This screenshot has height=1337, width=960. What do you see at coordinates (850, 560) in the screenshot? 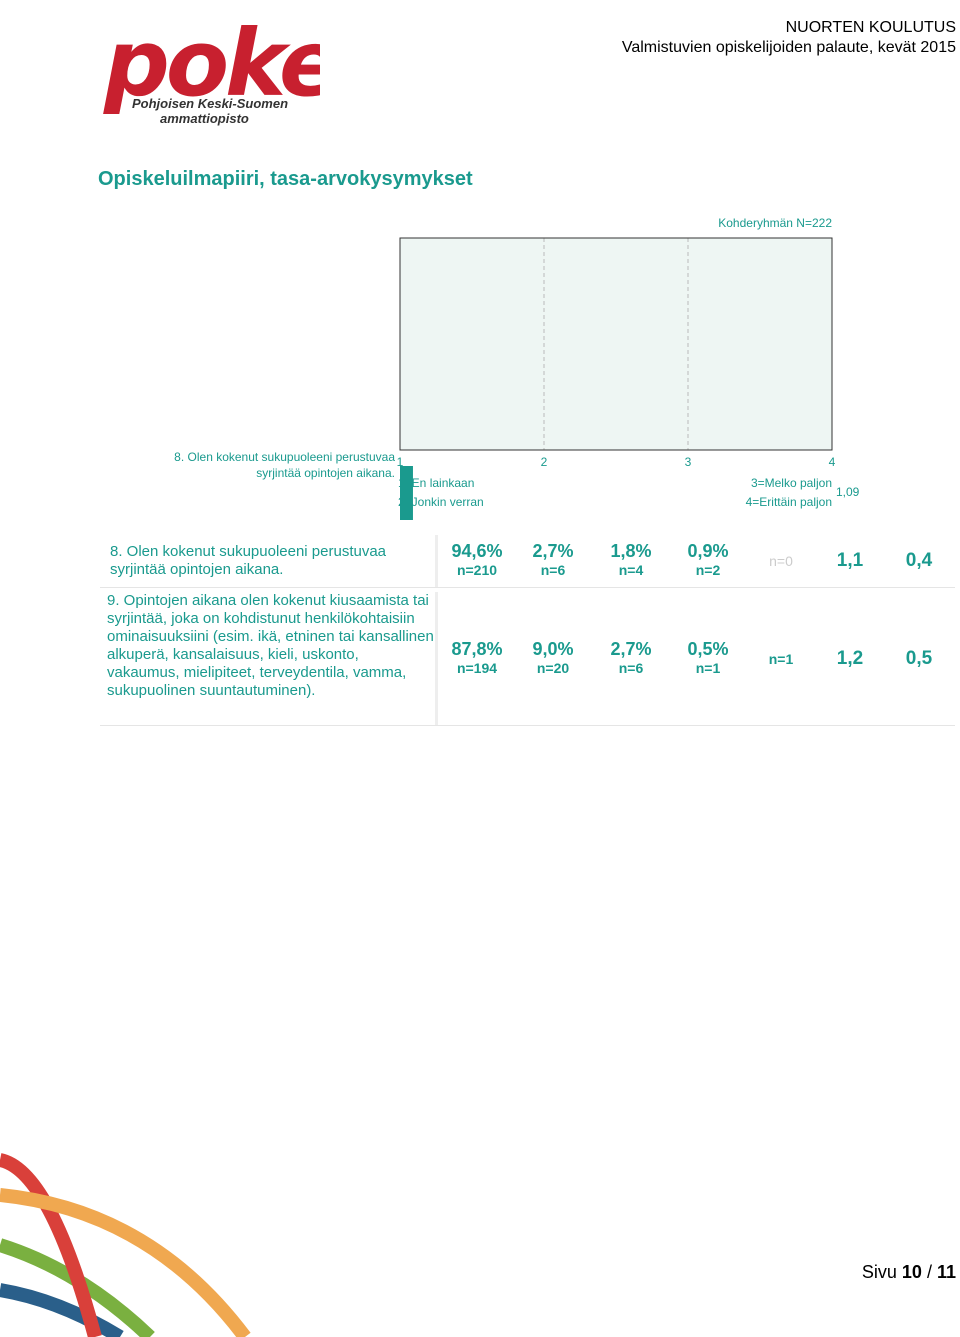
I see `mean: 1,1` at bounding box center [850, 560].